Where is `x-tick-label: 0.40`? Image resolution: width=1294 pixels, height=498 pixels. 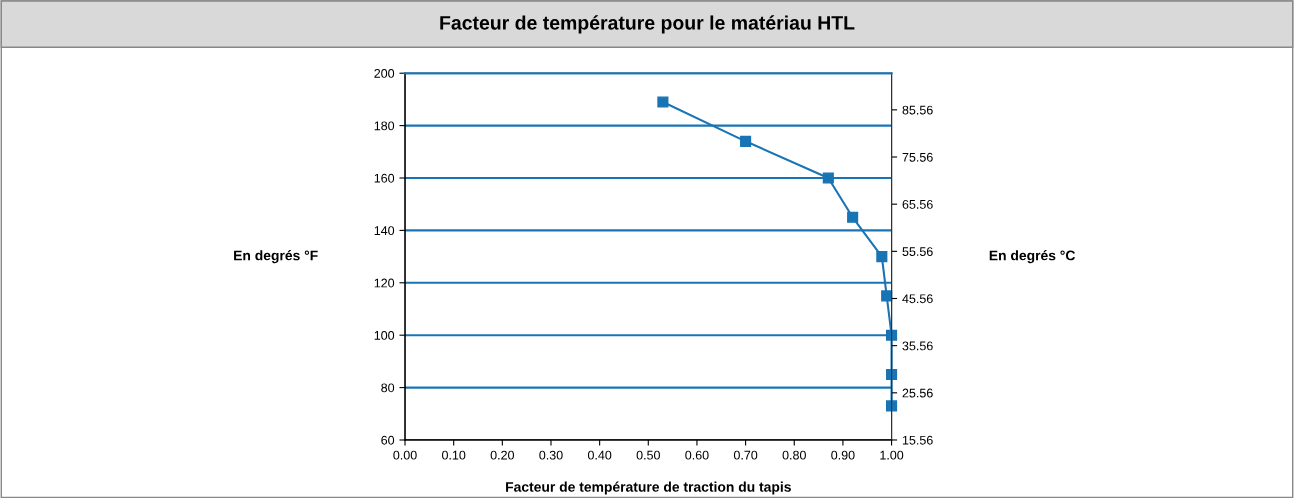
x-tick-label: 0.40 is located at coordinates (599, 455).